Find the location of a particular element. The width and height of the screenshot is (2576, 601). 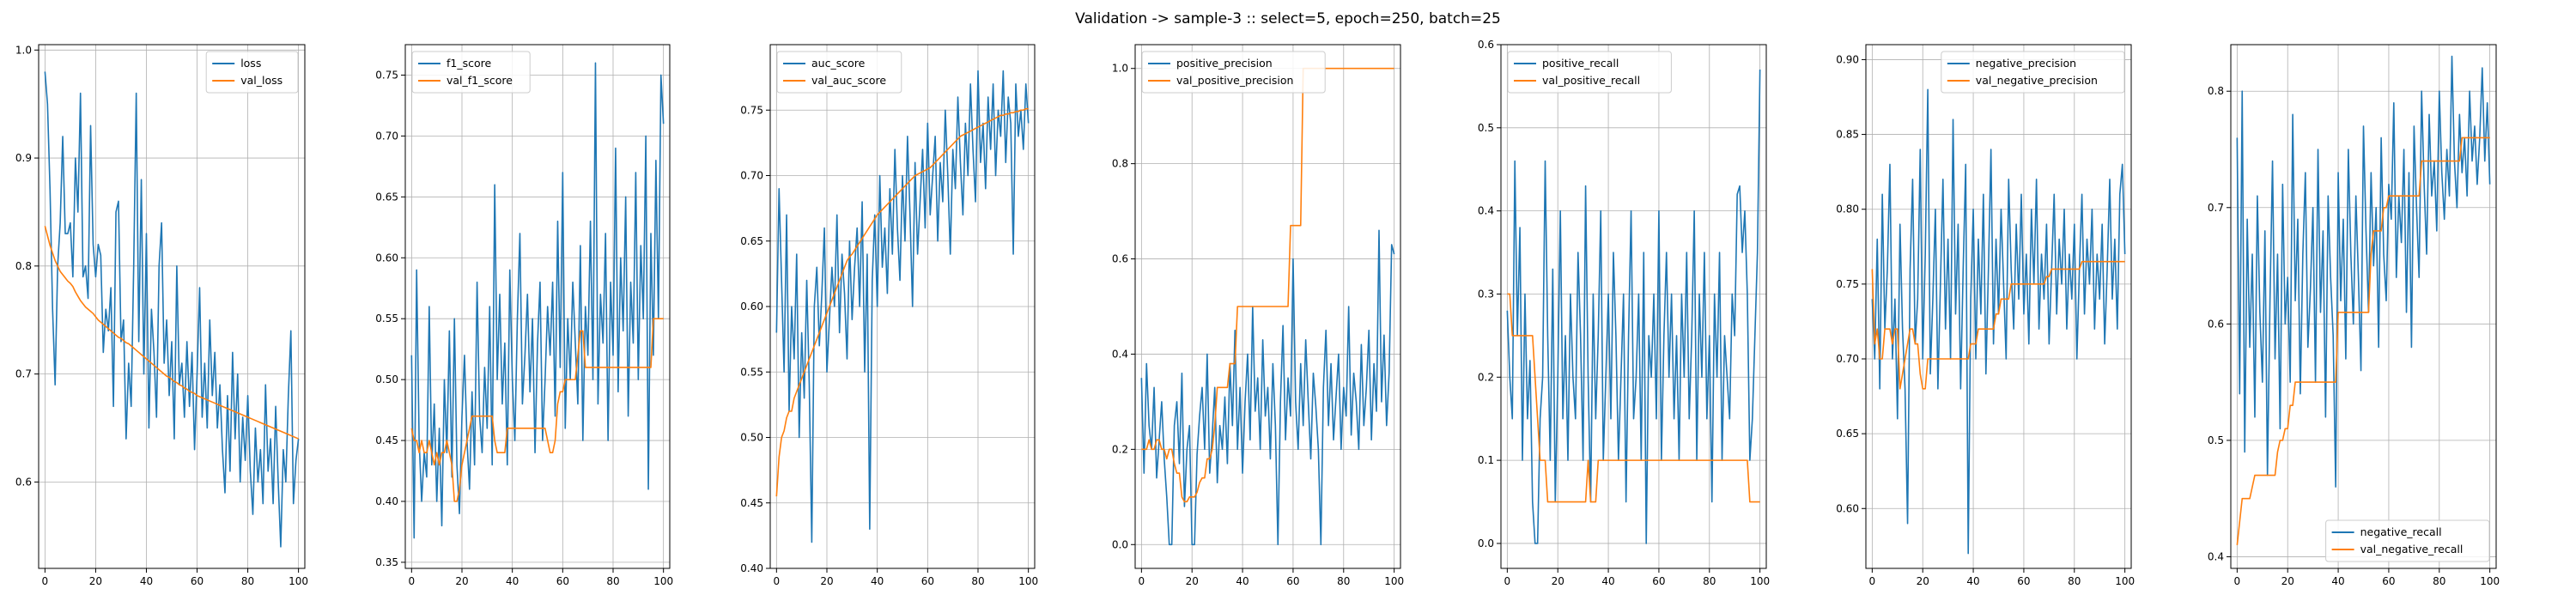

series-line-val_positive_recall is located at coordinates (1634, 398).